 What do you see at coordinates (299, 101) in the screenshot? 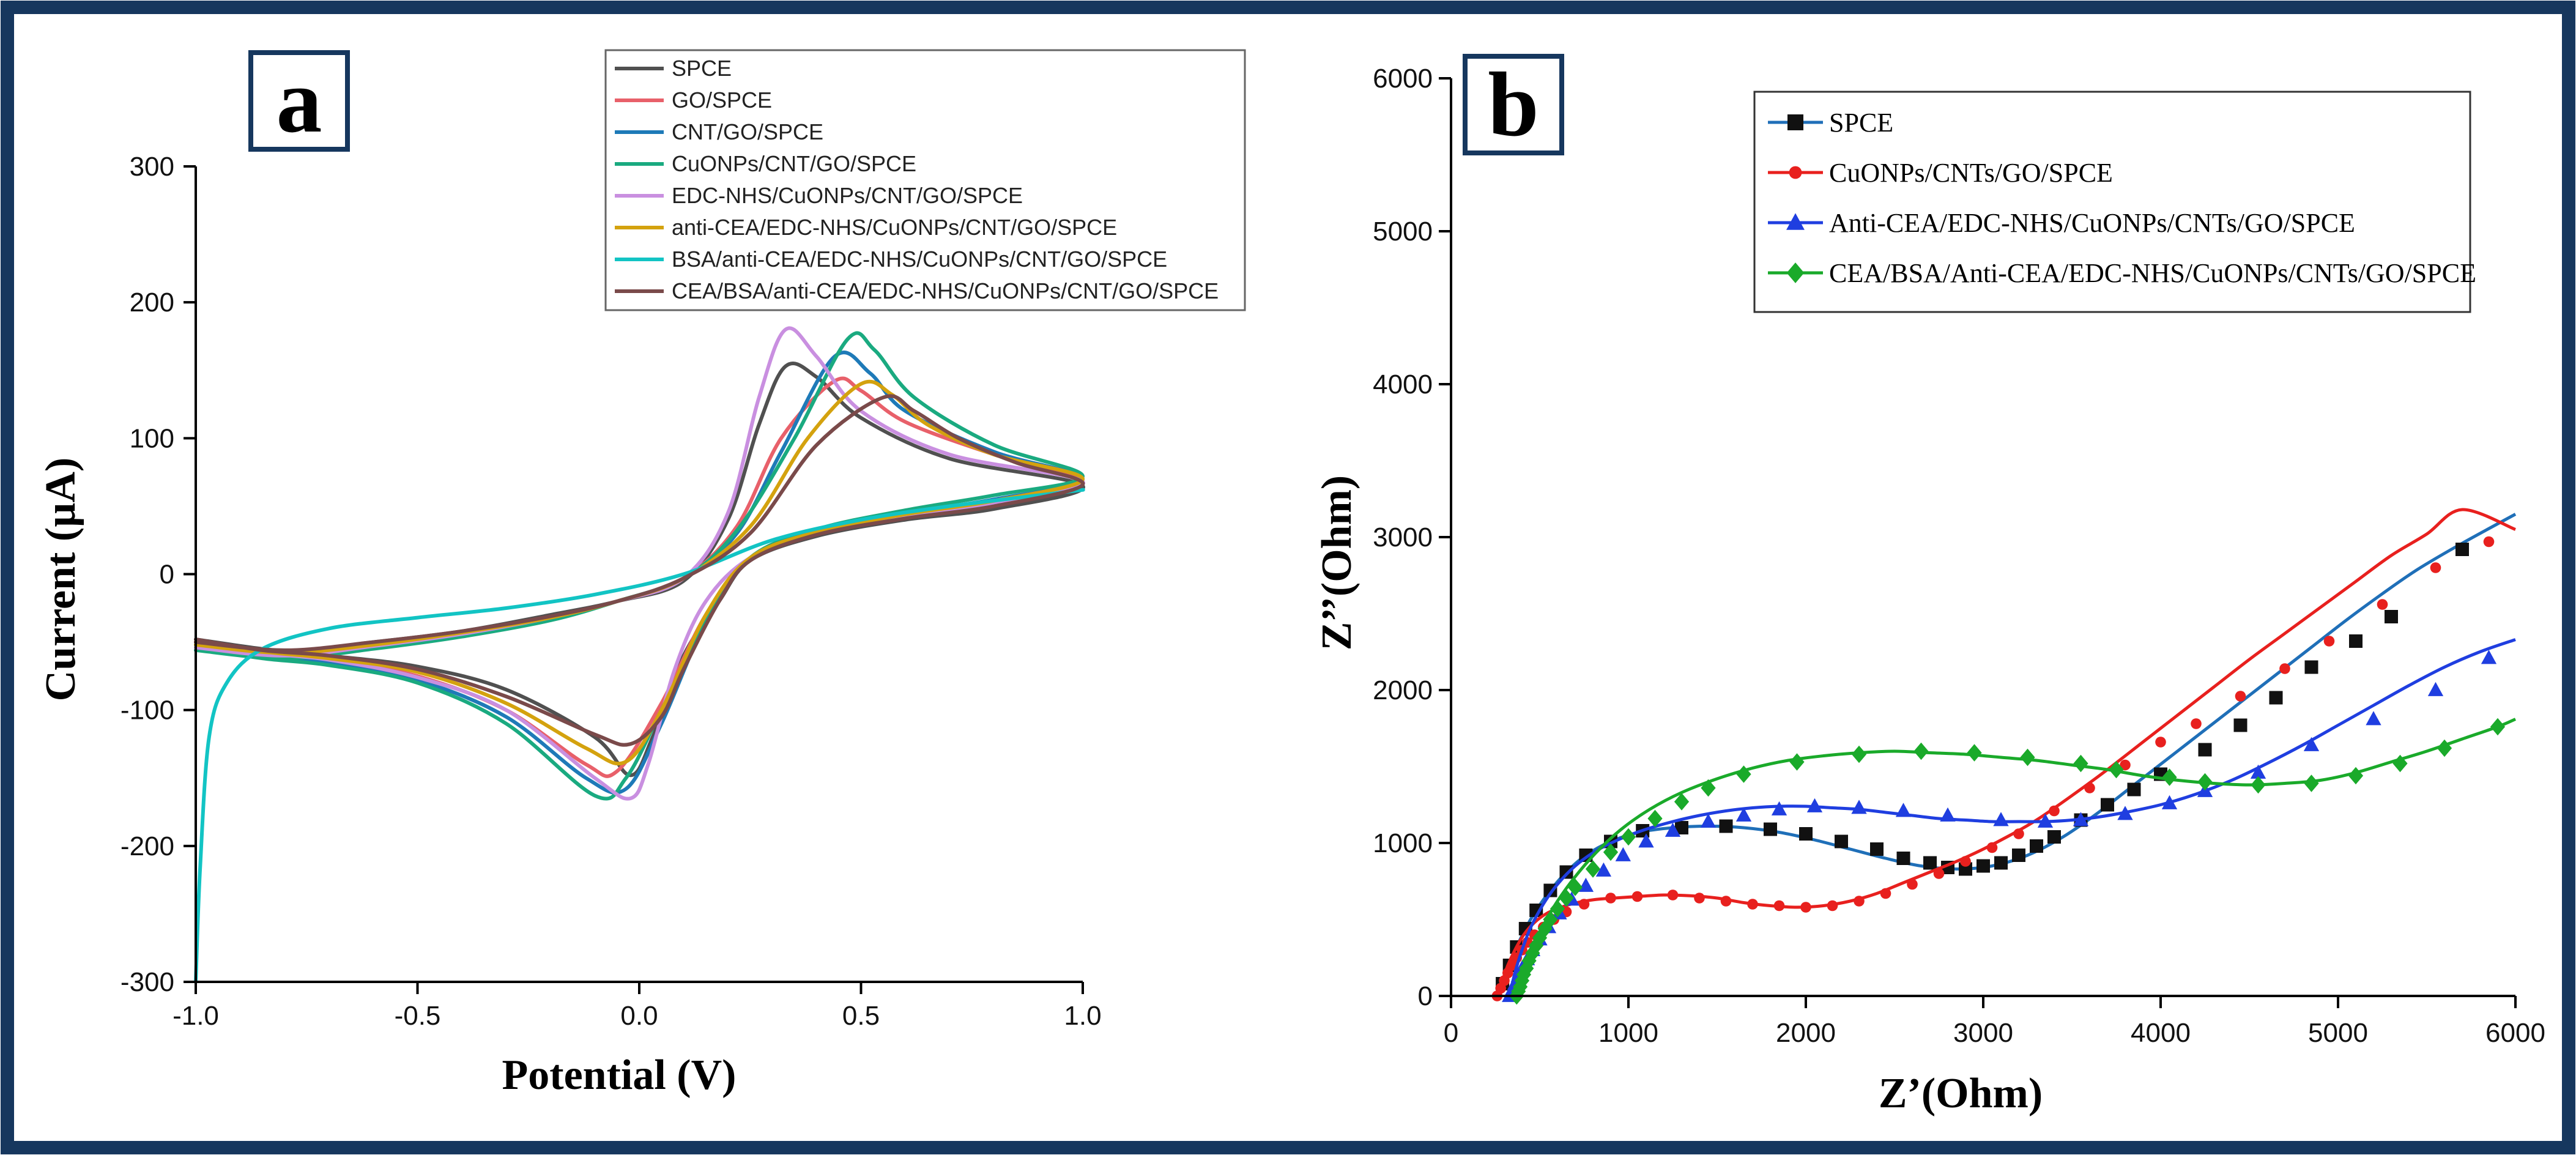
I see `panel-a-label-box` at bounding box center [299, 101].